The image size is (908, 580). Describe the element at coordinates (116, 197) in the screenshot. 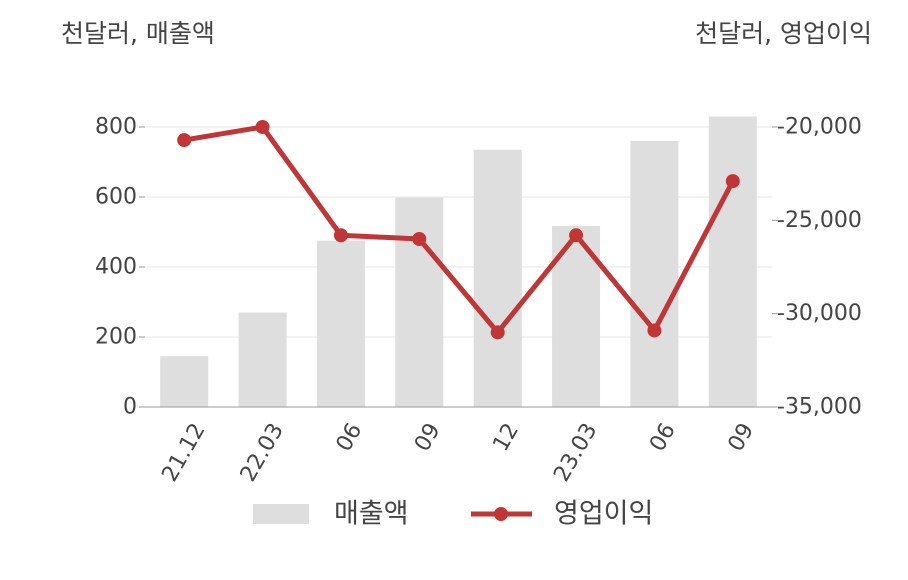

I see `left-axis-tick-label: 600` at that location.